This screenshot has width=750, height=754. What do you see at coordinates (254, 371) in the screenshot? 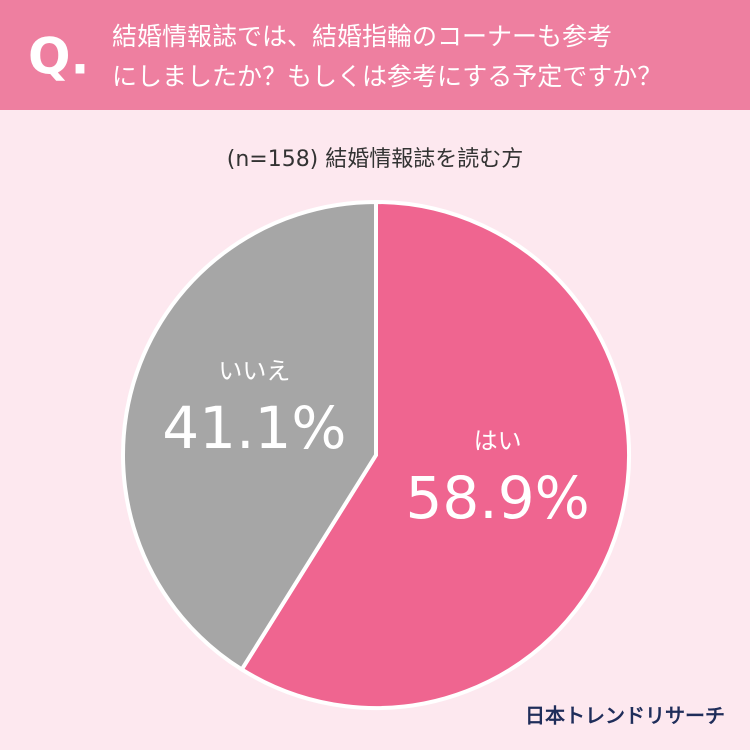
I see `category-label: いいえ` at bounding box center [254, 371].